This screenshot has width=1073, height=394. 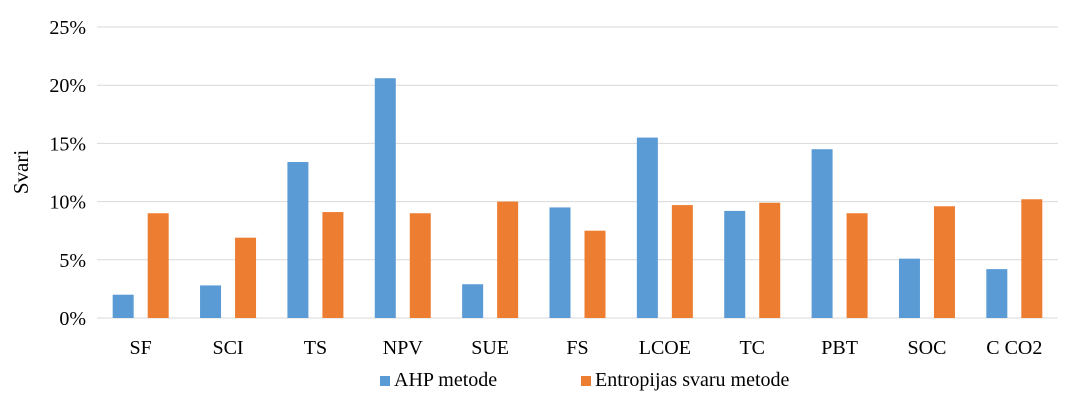 What do you see at coordinates (67, 28) in the screenshot?
I see `y-tick-label: 25%` at bounding box center [67, 28].